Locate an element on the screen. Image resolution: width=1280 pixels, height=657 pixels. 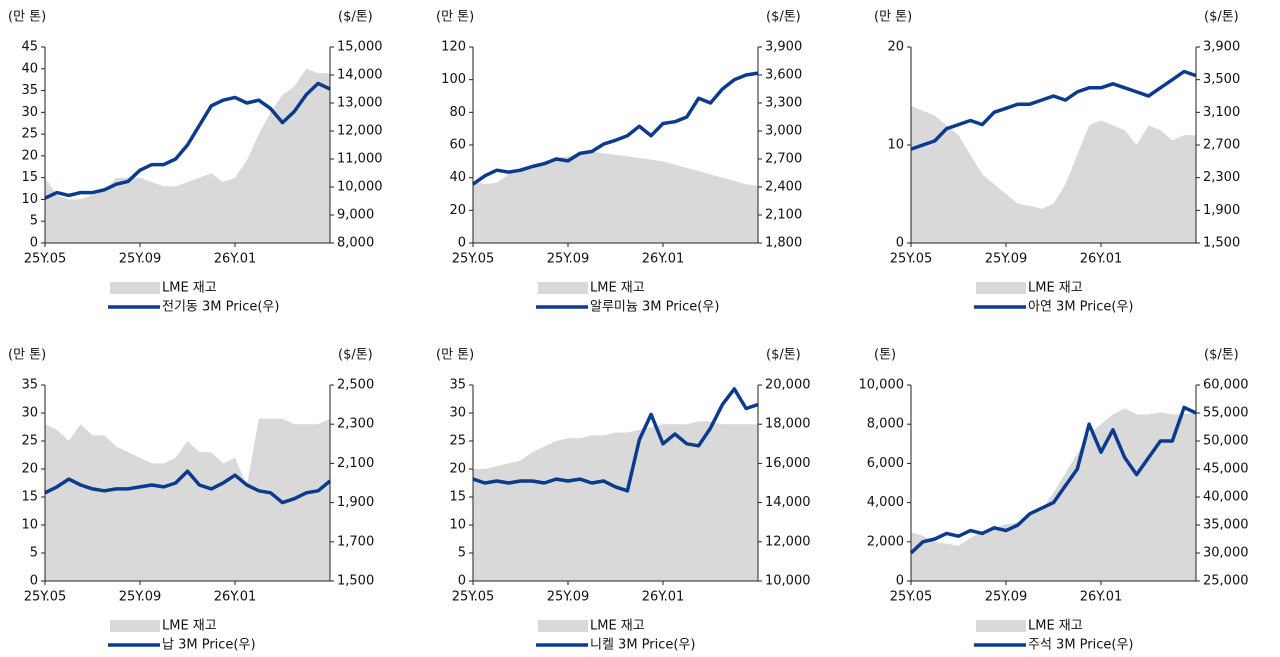
y2-tick-label: 13,000 is located at coordinates (360, 103).